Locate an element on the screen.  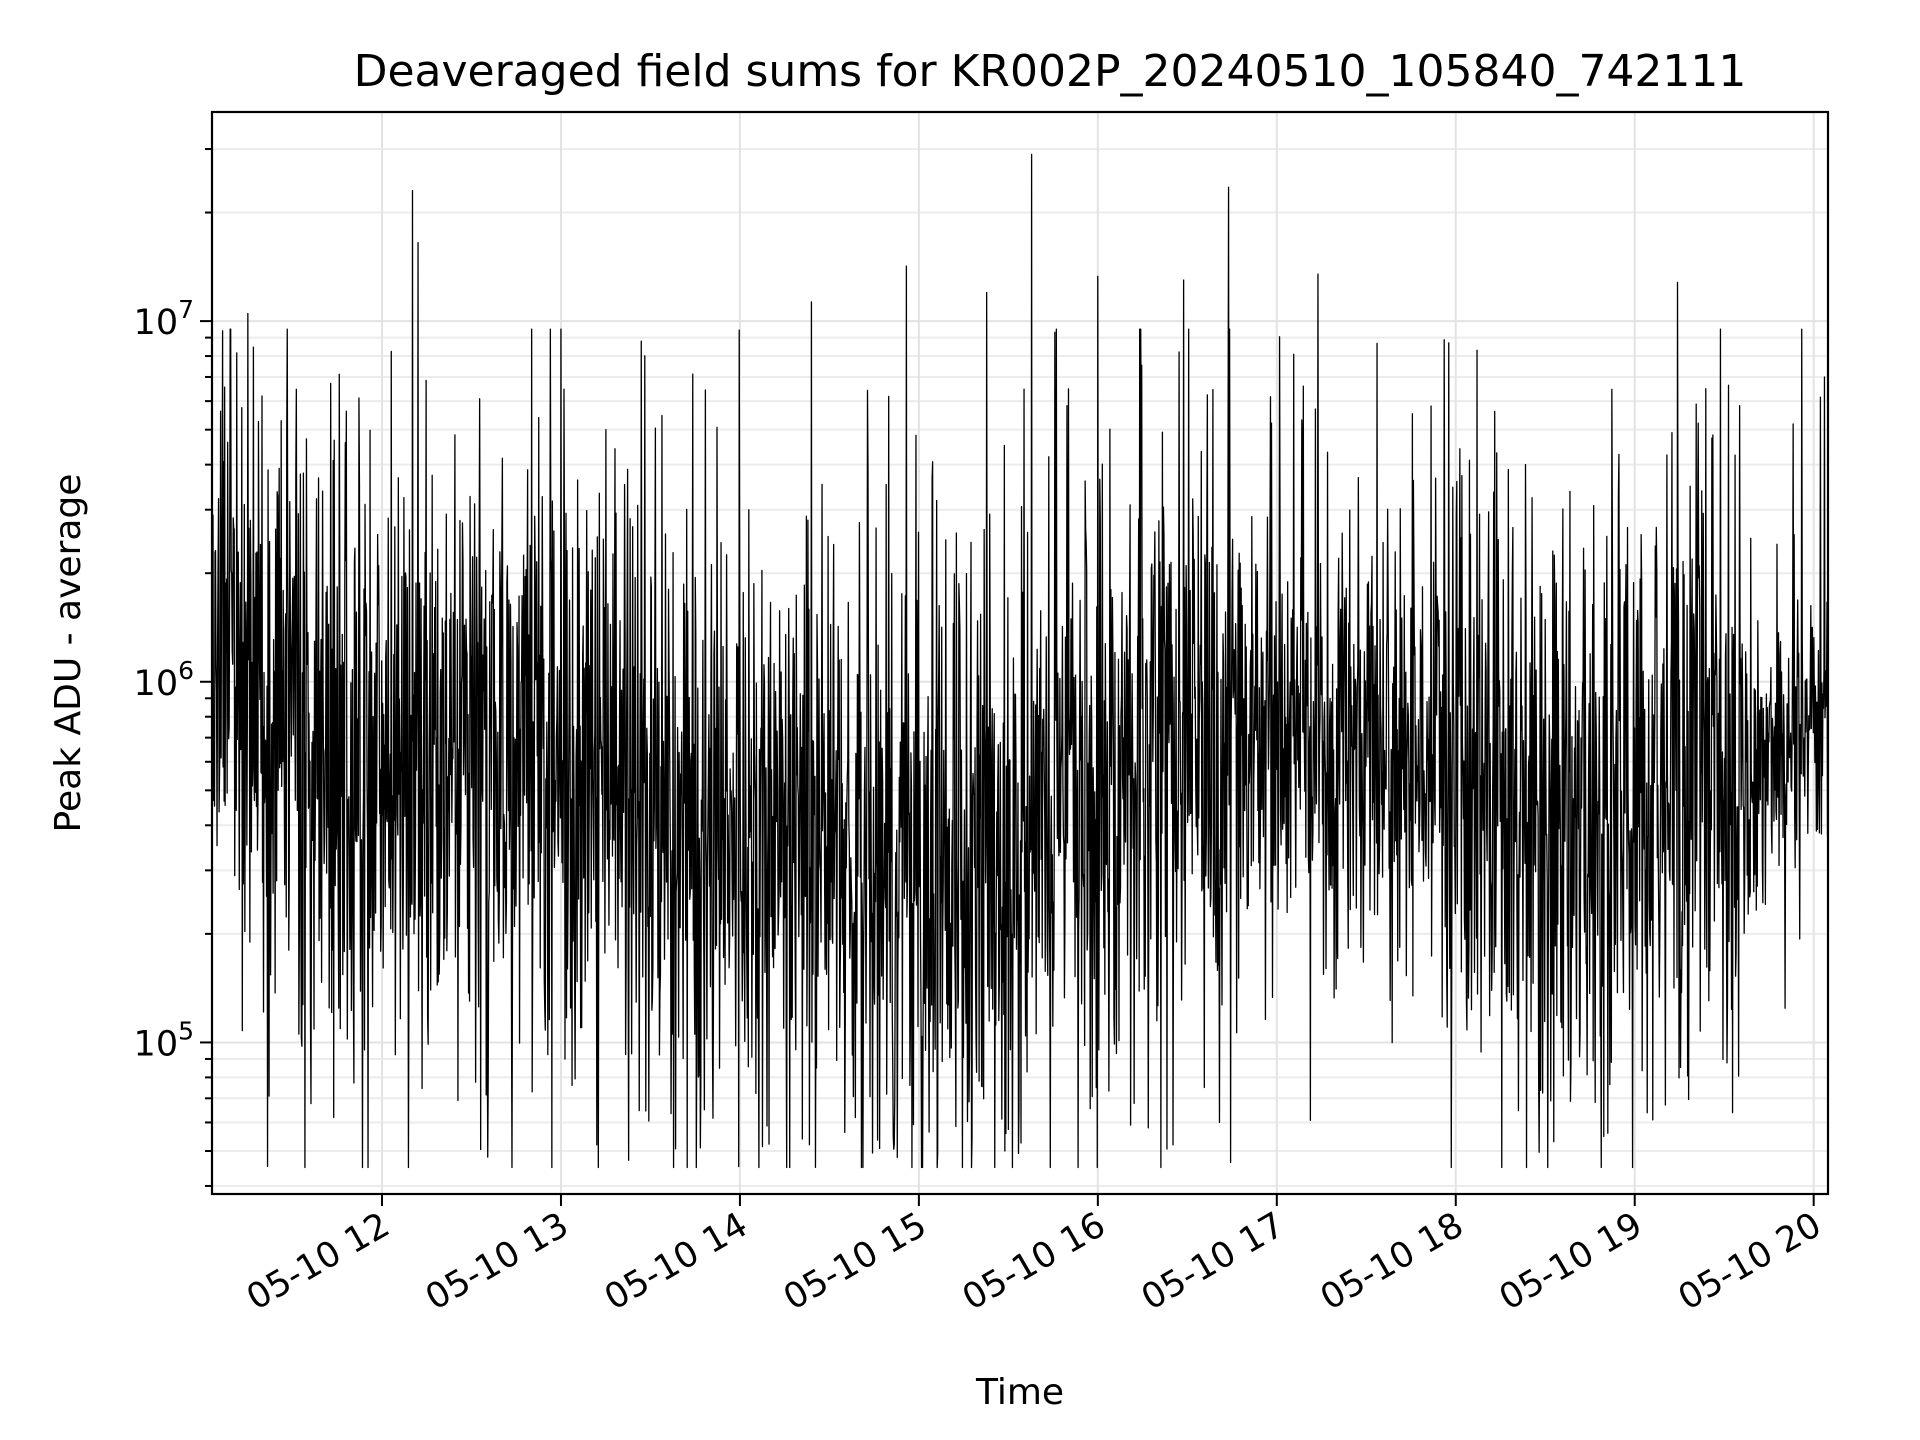
y-tick-label: 10⁷ is located at coordinates (164, 319).